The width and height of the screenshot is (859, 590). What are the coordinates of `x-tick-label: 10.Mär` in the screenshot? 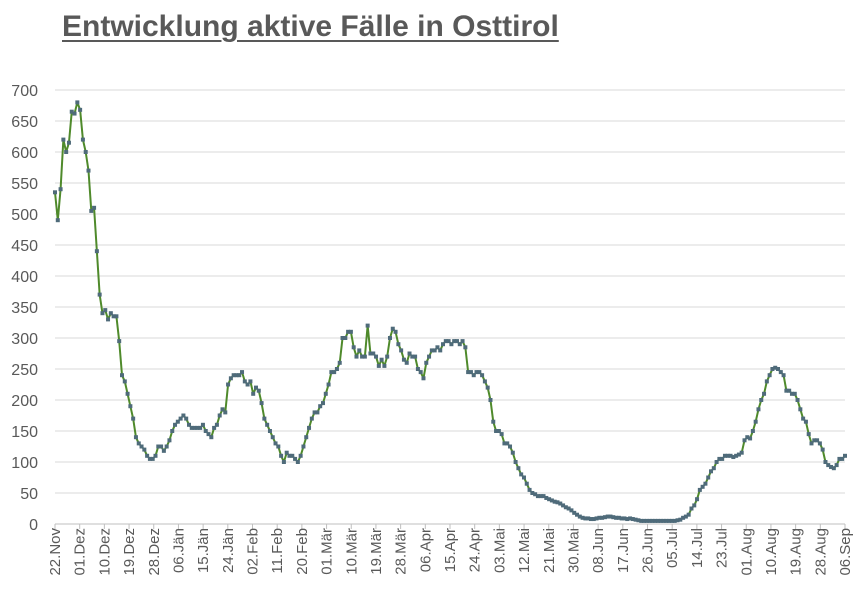 It's located at (351, 551).